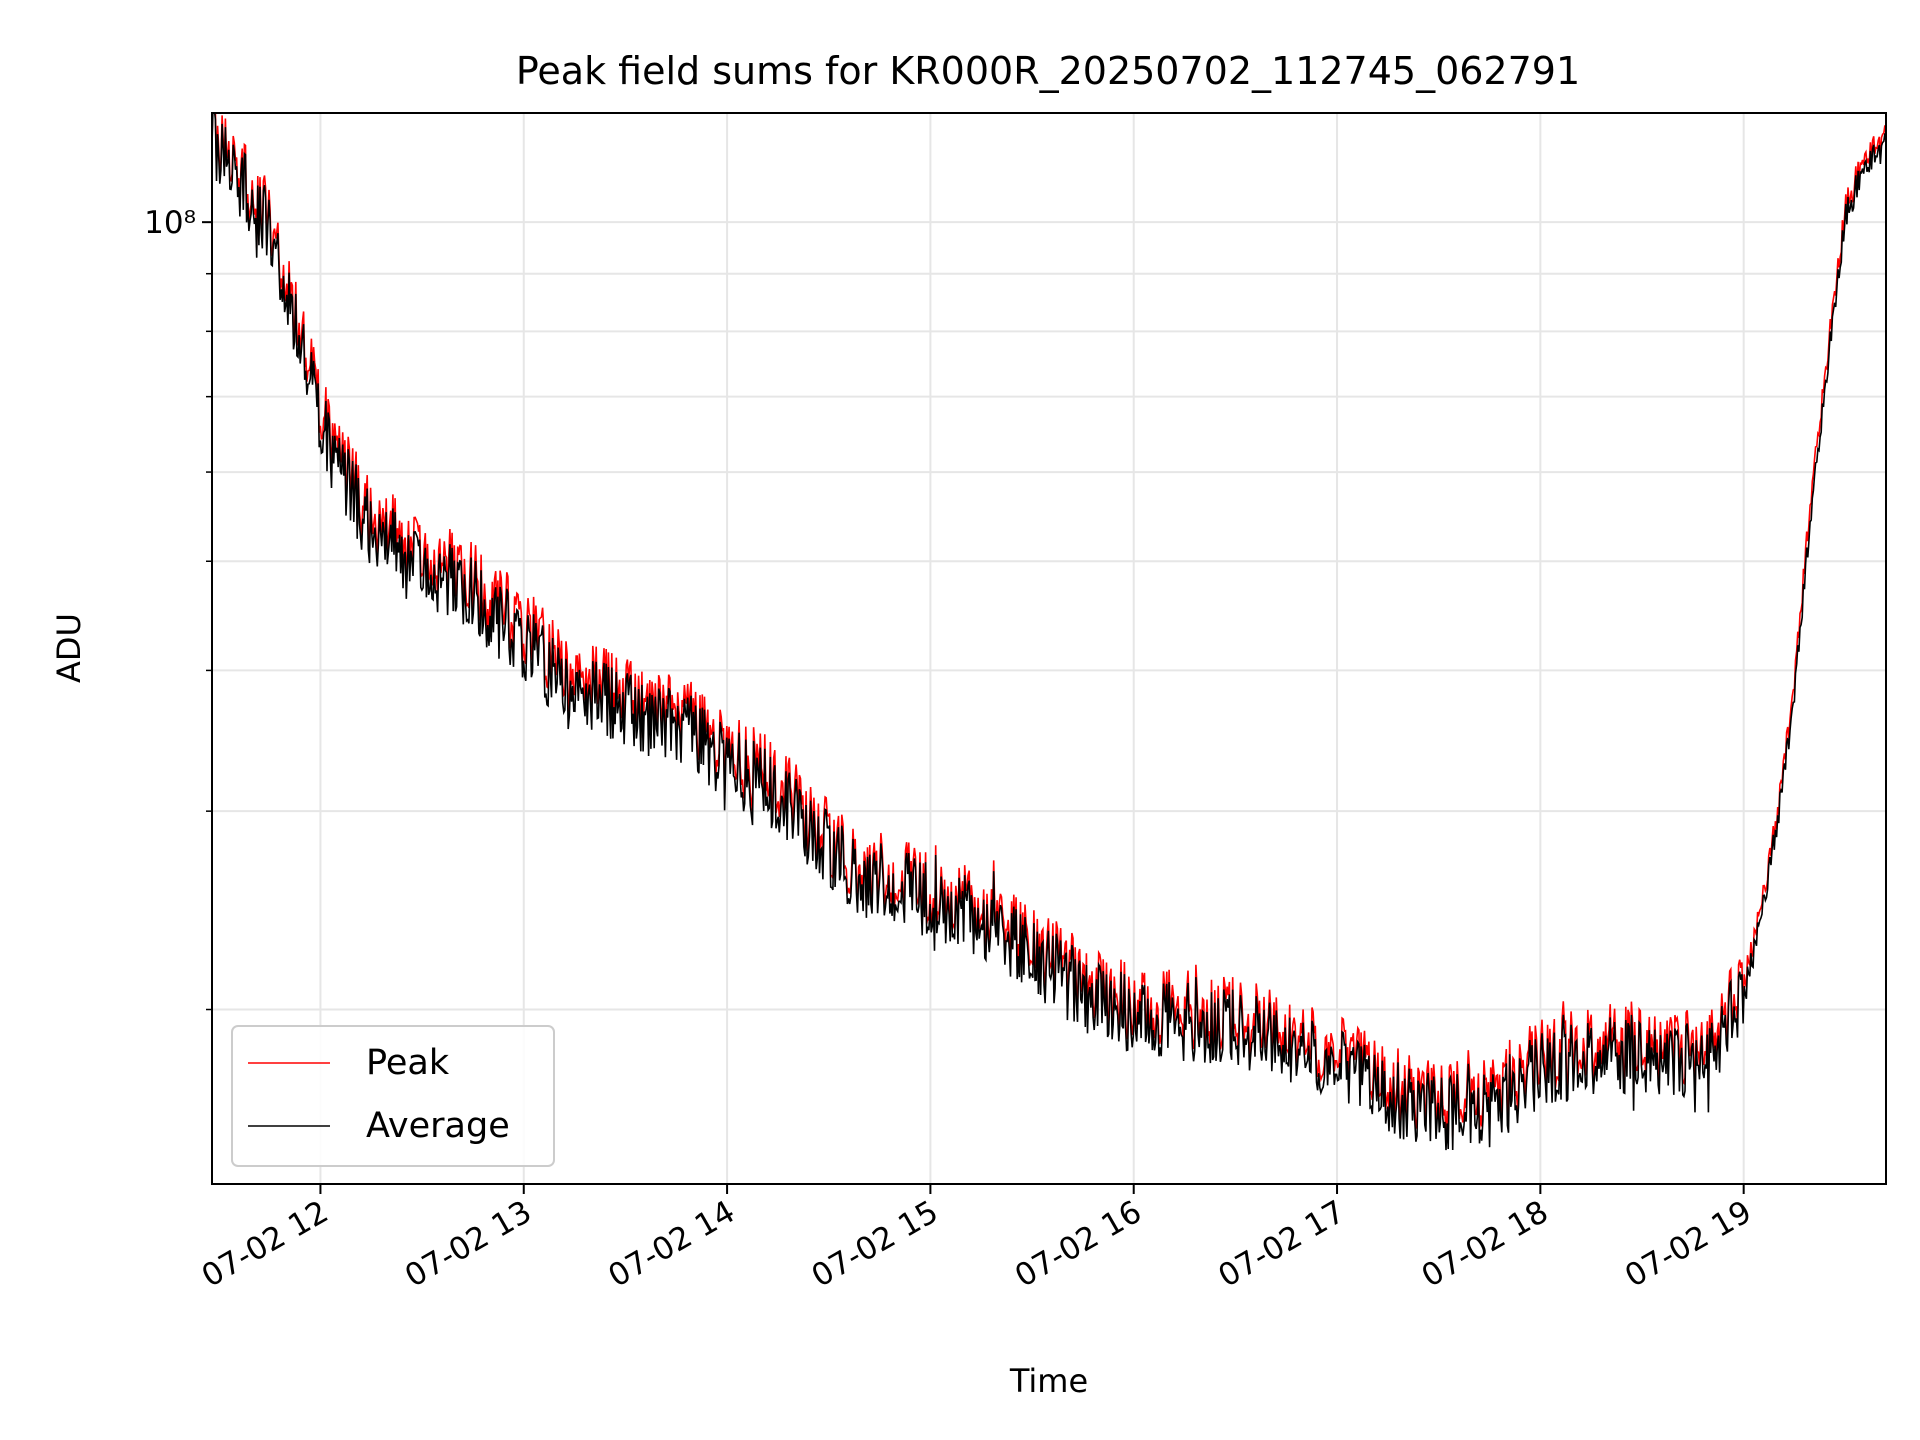  What do you see at coordinates (408, 1063) in the screenshot?
I see `legend-label-peak: Peak` at bounding box center [408, 1063].